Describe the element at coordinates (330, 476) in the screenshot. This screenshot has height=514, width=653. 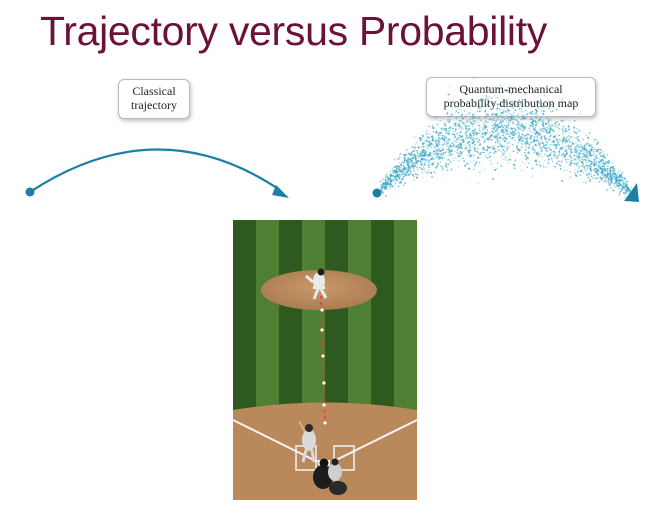
I see `catcher-and-umpire` at that location.